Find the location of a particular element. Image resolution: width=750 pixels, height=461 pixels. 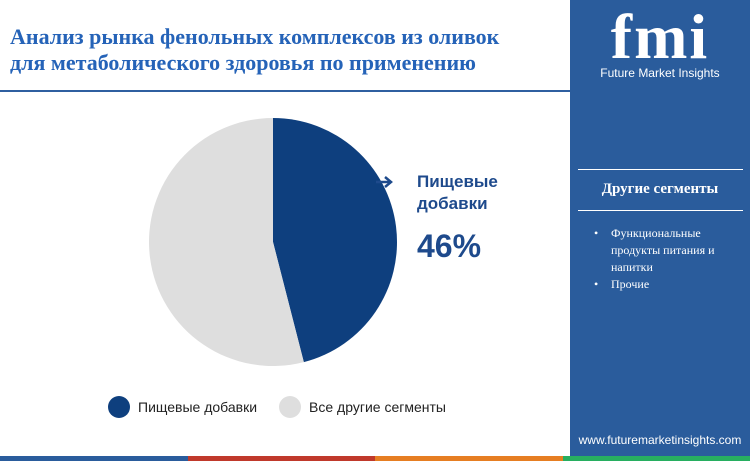

arrow-right-icon is located at coordinates (384, 182).